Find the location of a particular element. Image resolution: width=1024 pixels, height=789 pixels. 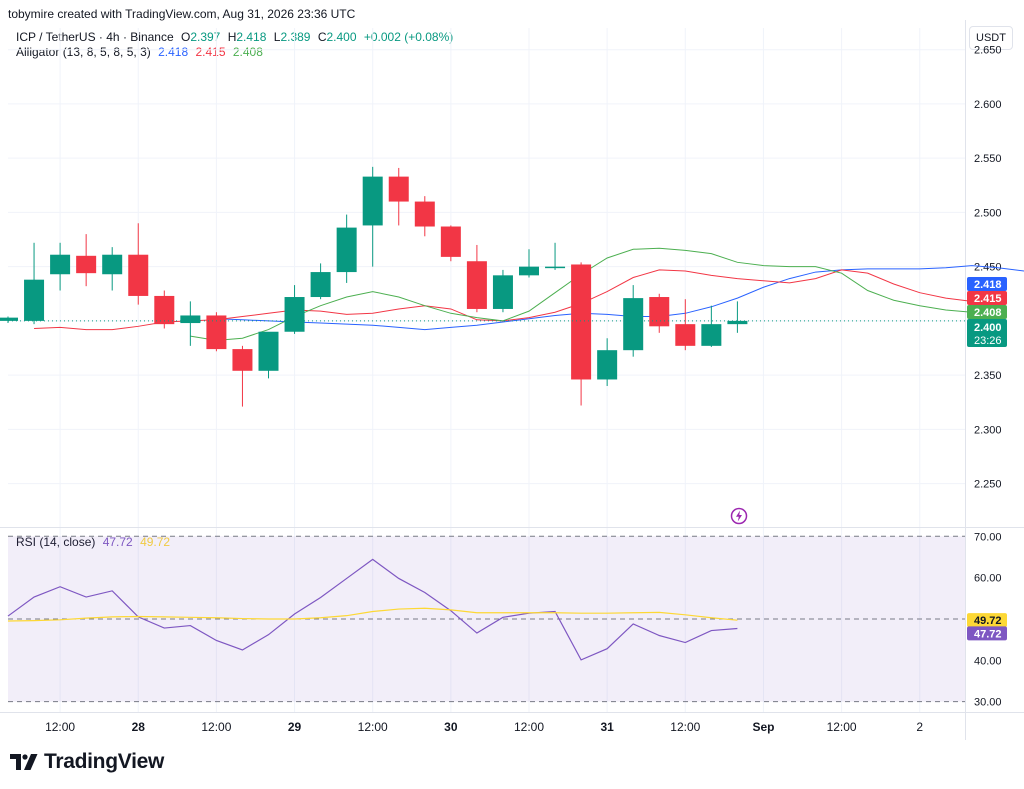

alligator-jaw-line is located at coordinates (620, 298).